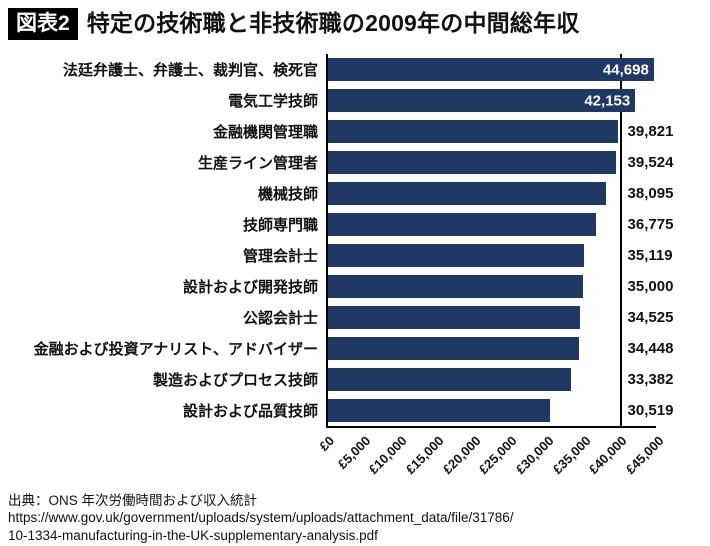  What do you see at coordinates (388, 455) in the screenshot?
I see `x-tick-label: £10,000` at bounding box center [388, 455].